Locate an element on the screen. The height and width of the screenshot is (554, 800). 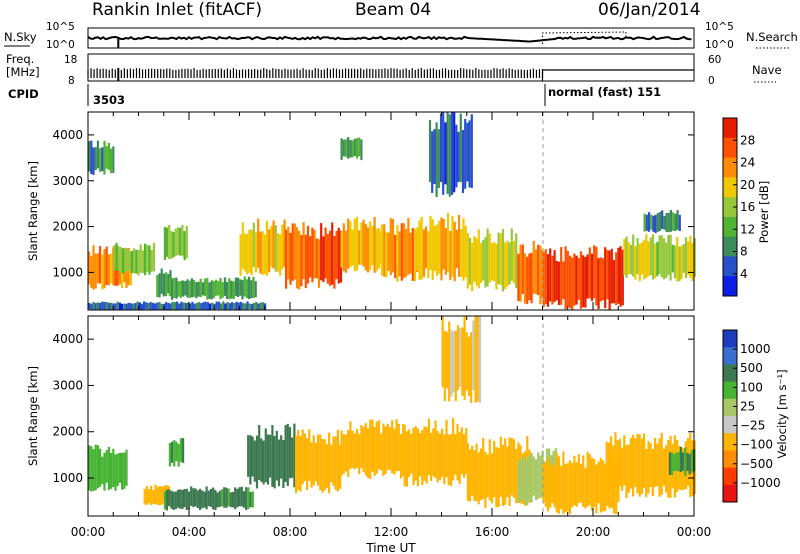
power-region-18-stripe is located at coordinates (348, 148).